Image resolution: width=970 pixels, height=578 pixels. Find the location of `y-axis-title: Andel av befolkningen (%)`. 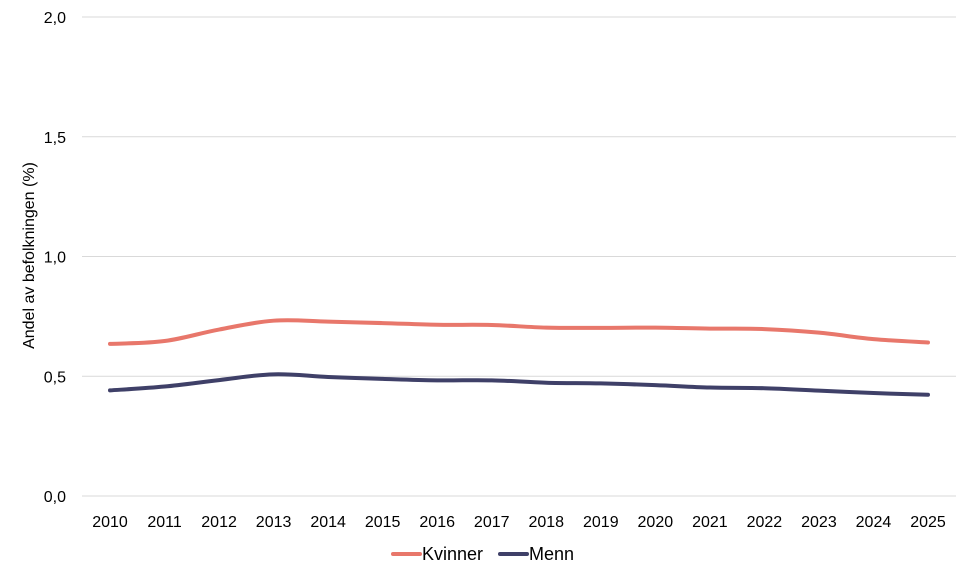

y-axis-title: Andel av befolkningen (%) is located at coordinates (29, 255).